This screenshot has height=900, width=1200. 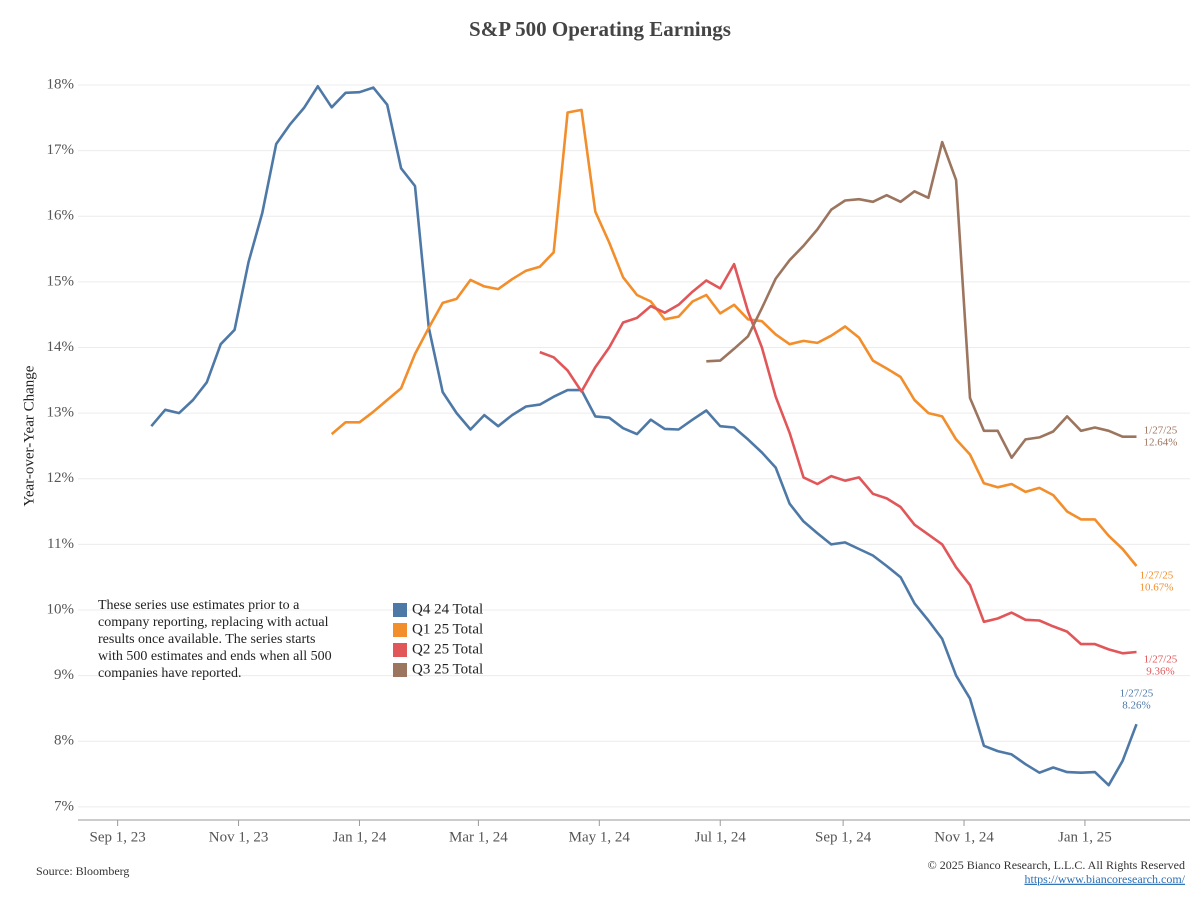 I want to click on x-tick-label: Sep 1, 24, so click(x=843, y=837).